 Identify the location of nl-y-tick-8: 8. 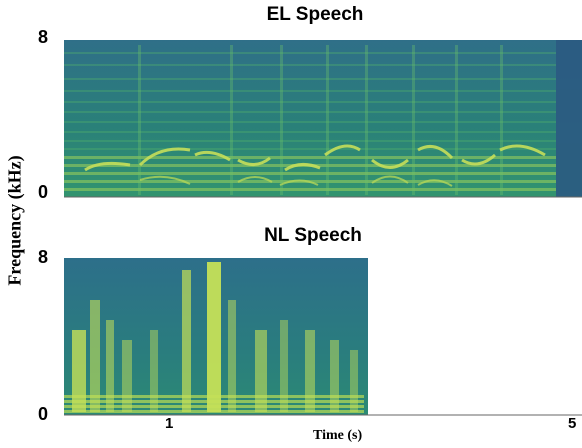
(43, 257).